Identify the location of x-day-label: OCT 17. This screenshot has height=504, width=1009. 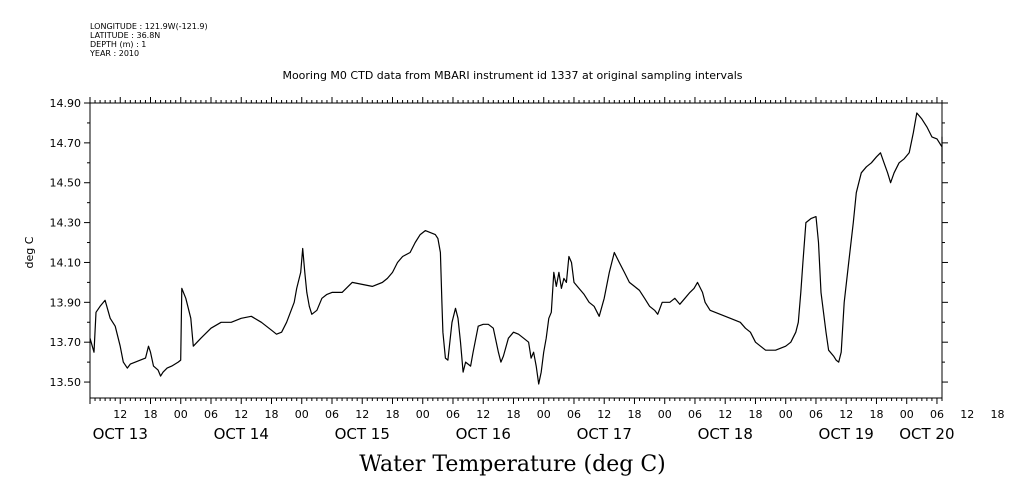
(604, 434).